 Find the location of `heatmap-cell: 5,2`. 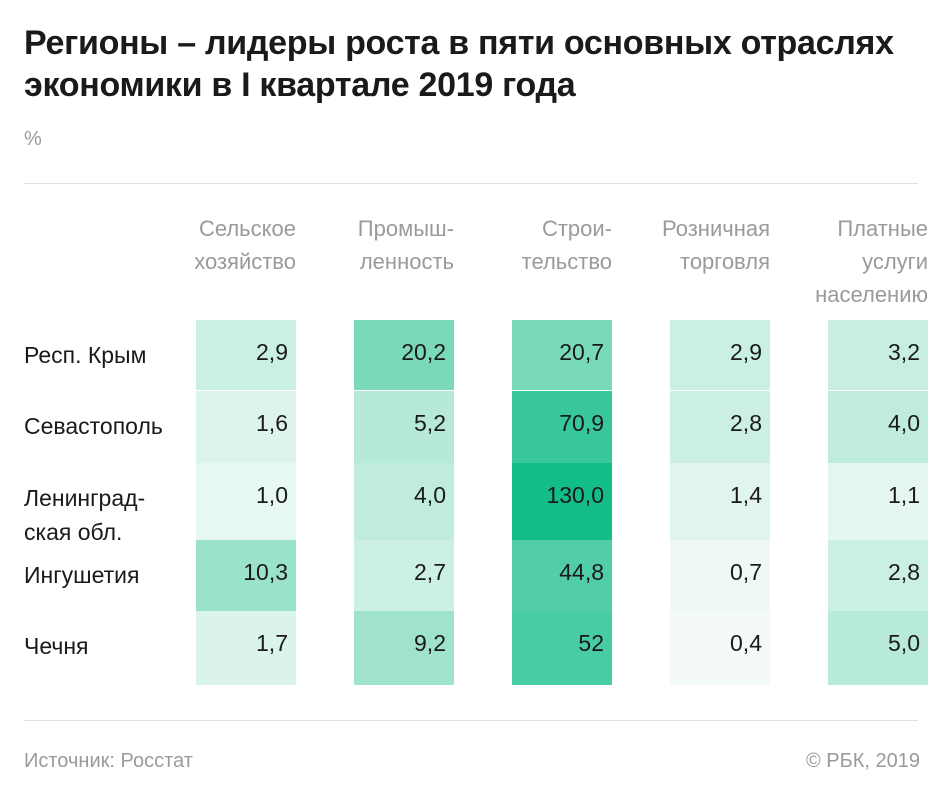

heatmap-cell: 5,2 is located at coordinates (404, 427).